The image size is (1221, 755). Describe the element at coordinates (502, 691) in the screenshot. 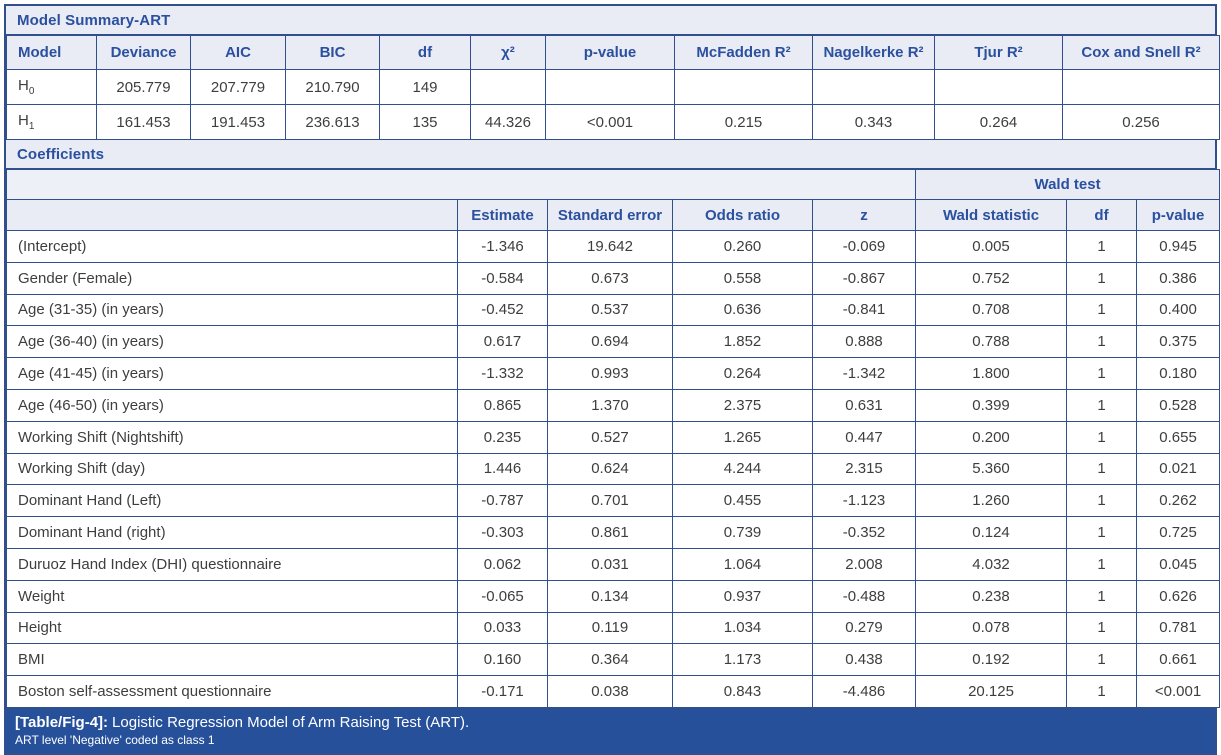

I see `value-cell: -0.171` at that location.